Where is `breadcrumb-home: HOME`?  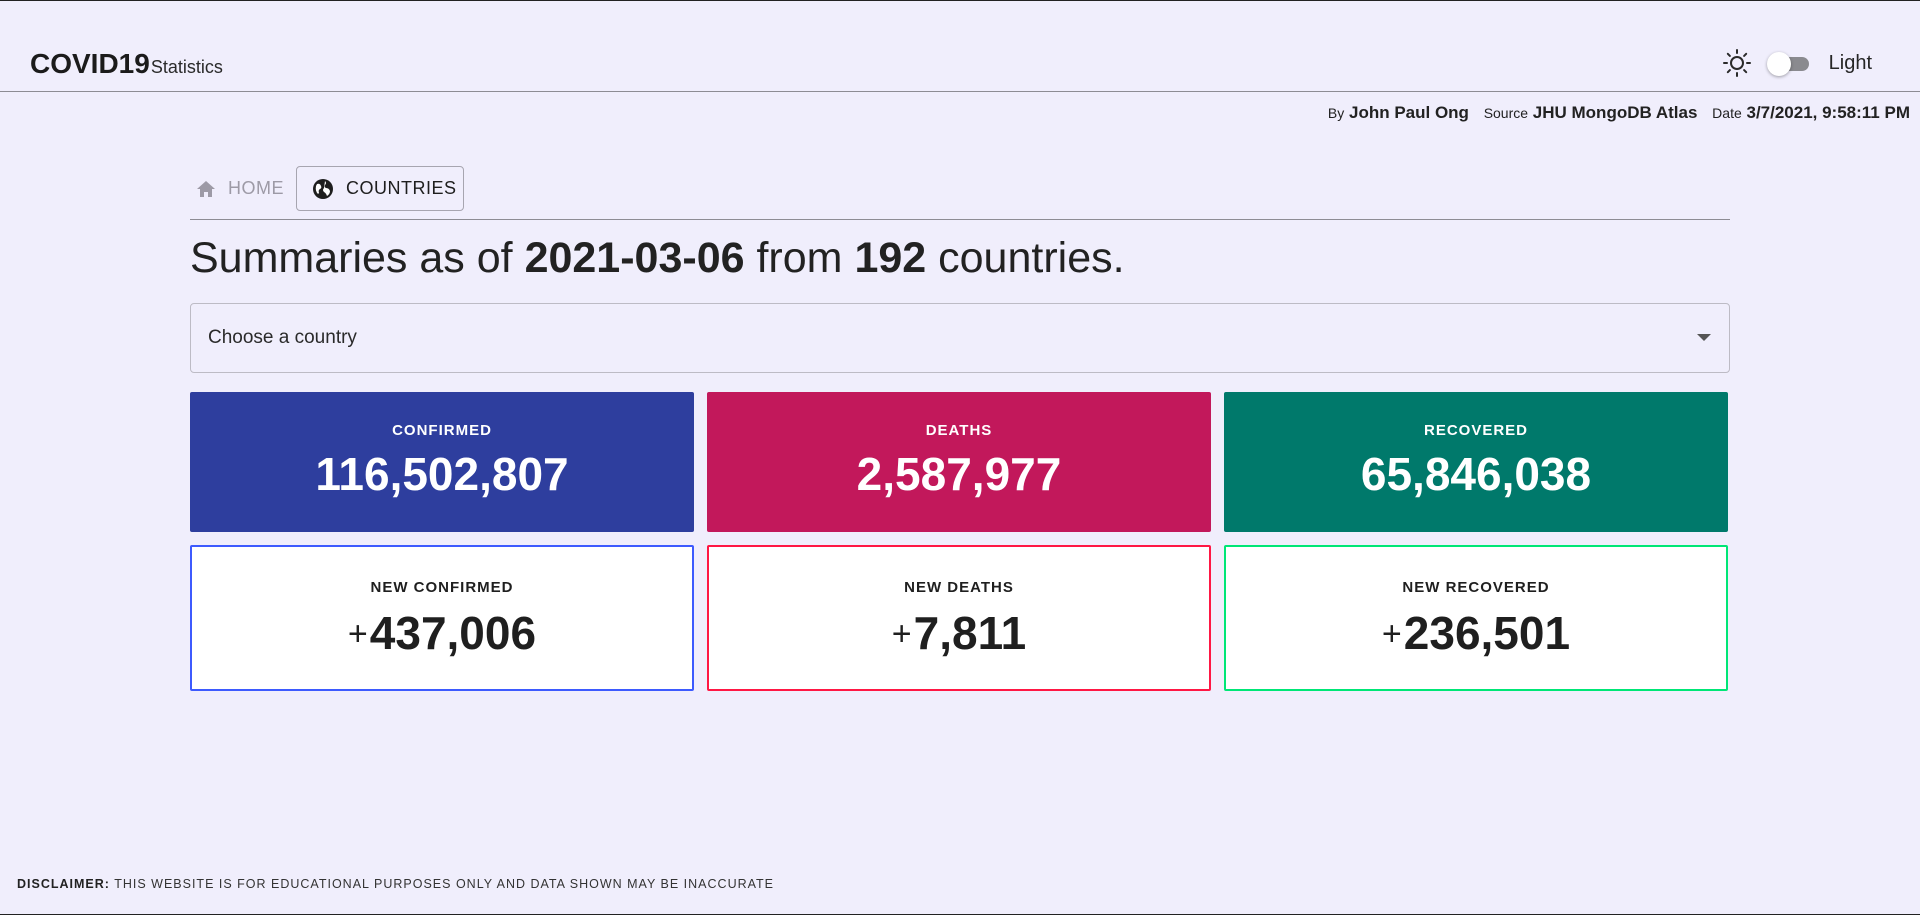 breadcrumb-home: HOME is located at coordinates (240, 188).